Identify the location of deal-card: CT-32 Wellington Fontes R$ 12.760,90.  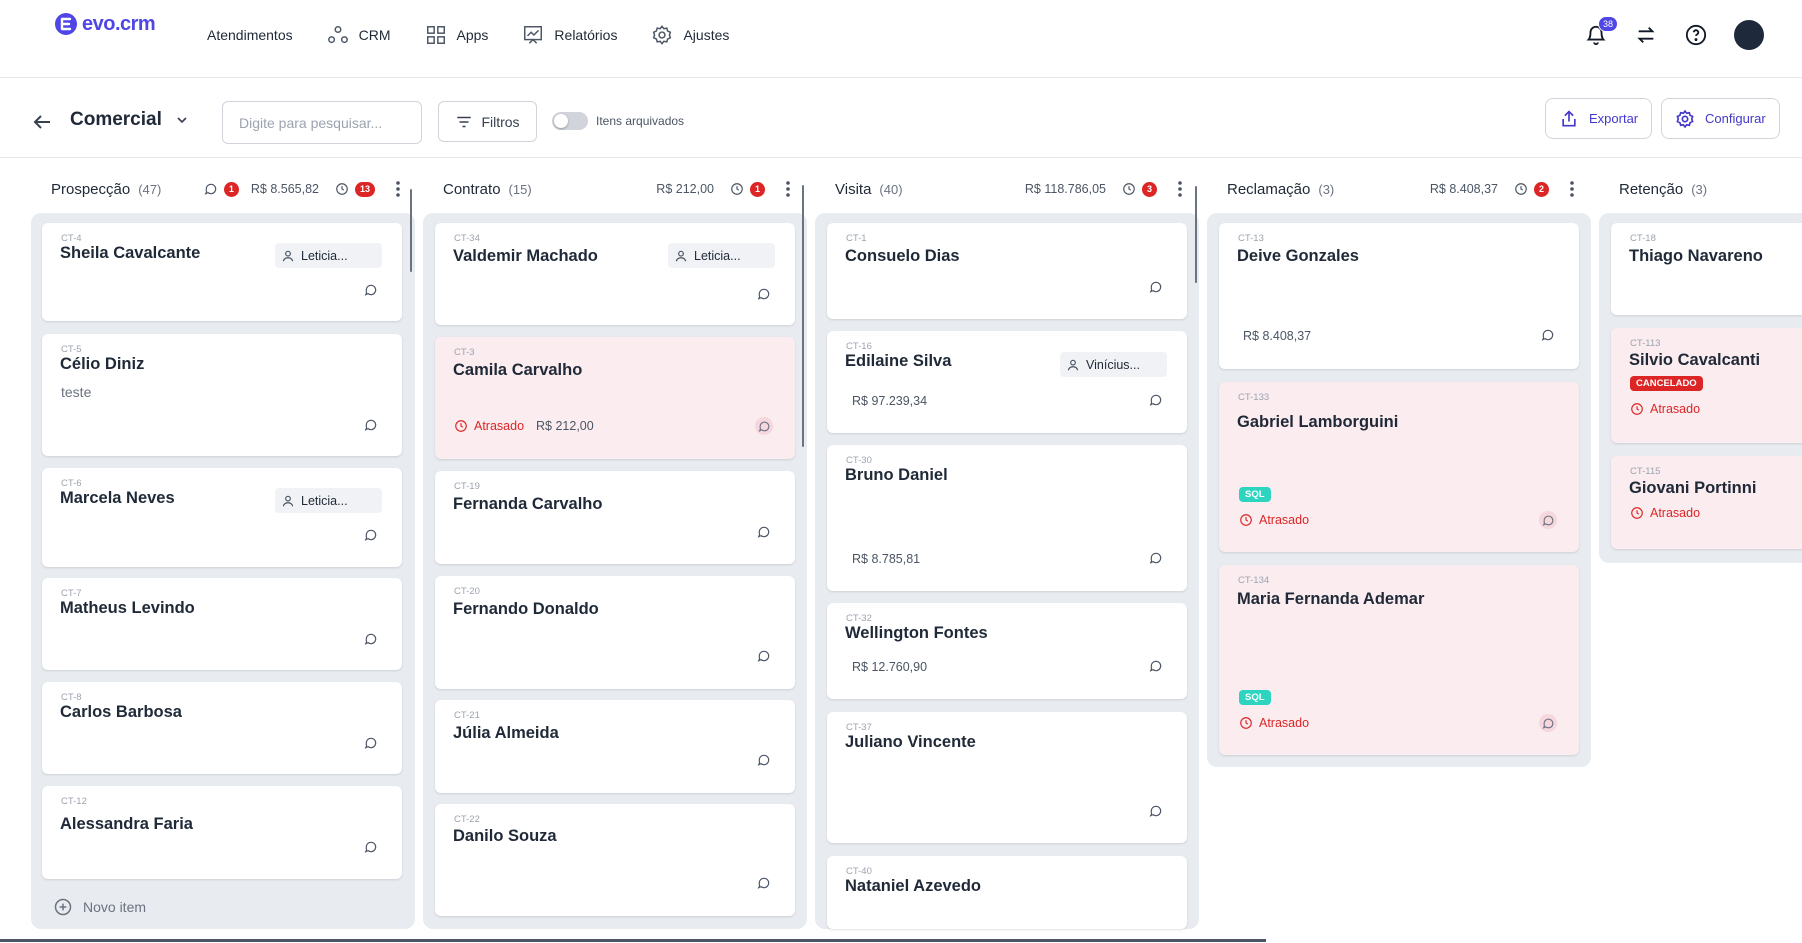
(1007, 651).